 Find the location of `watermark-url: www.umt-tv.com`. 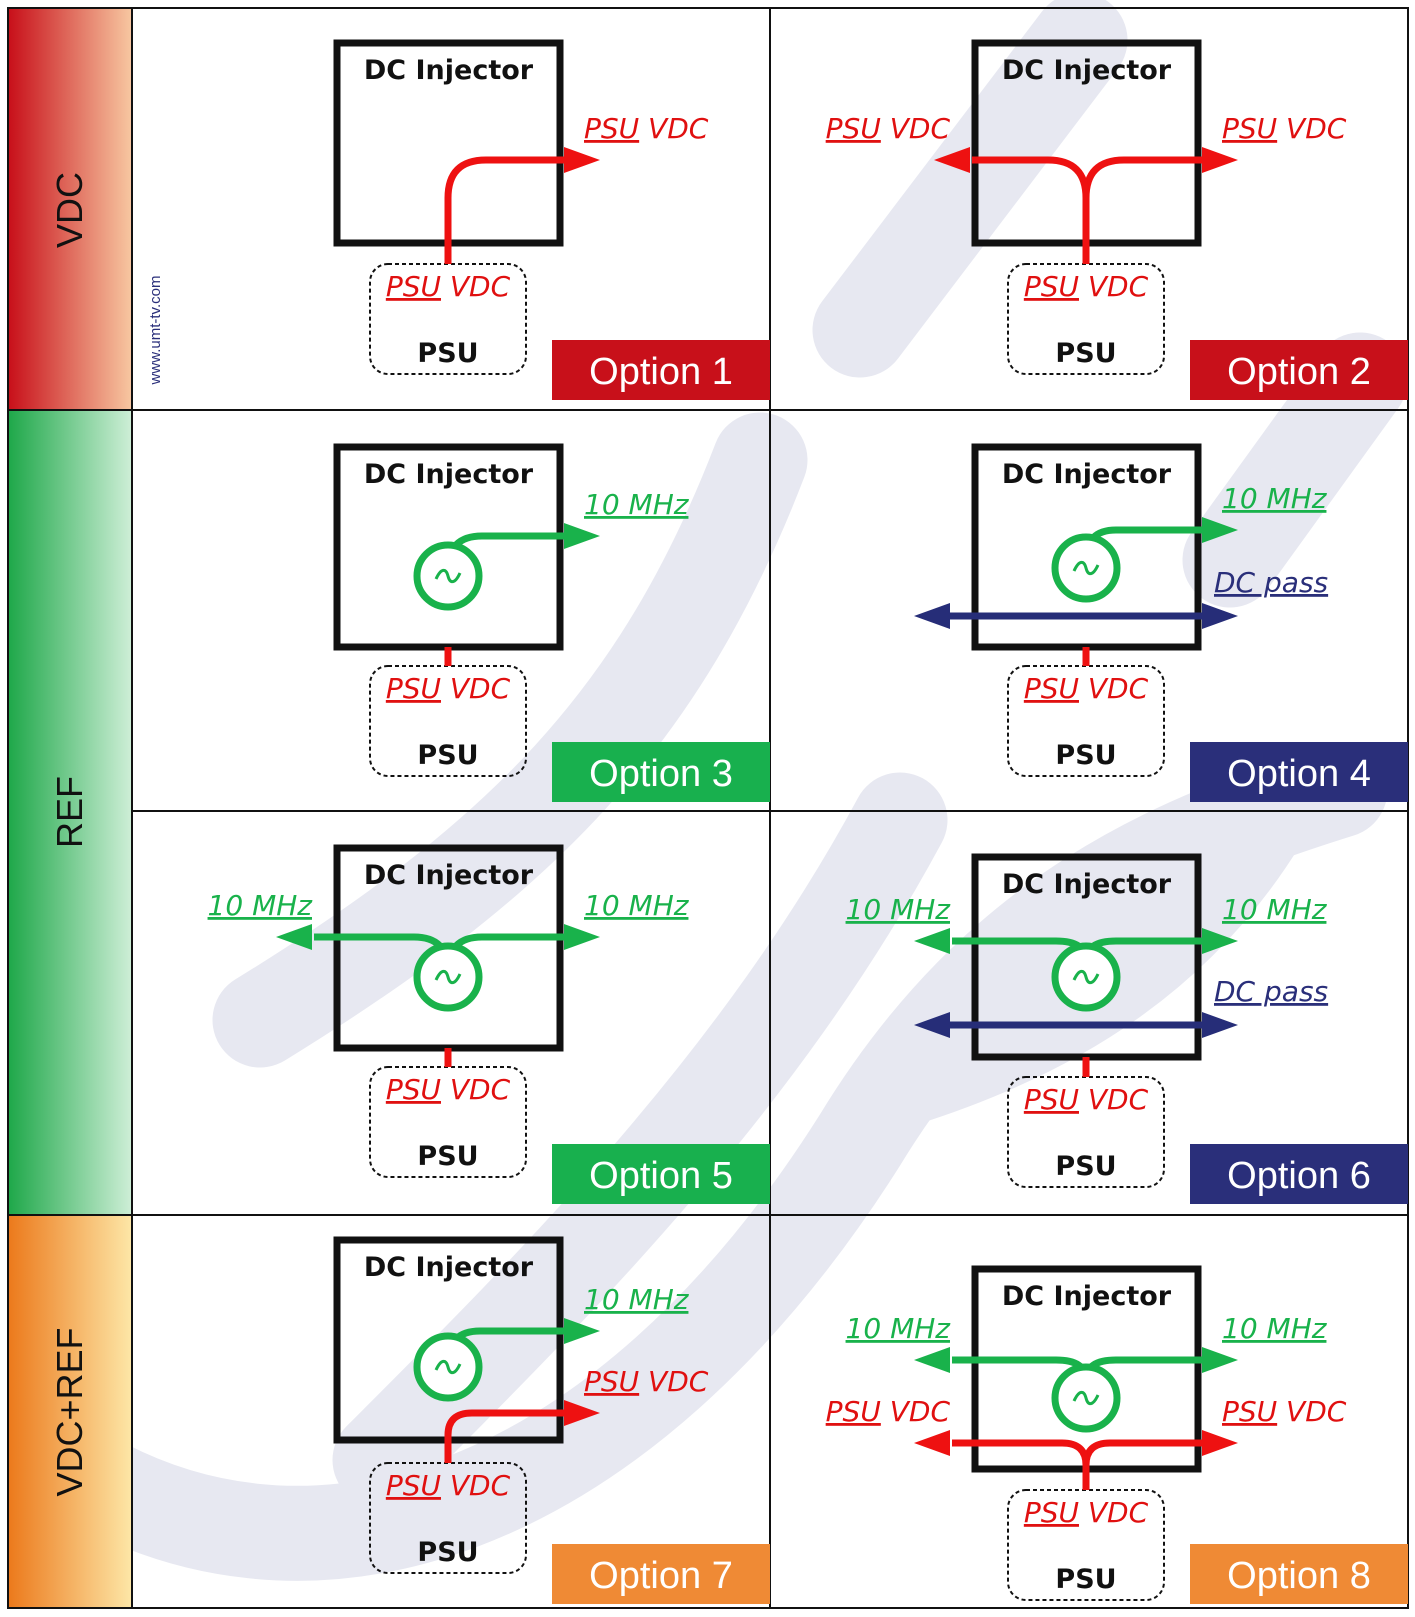

watermark-url: www.umt-tv.com is located at coordinates (155, 331).